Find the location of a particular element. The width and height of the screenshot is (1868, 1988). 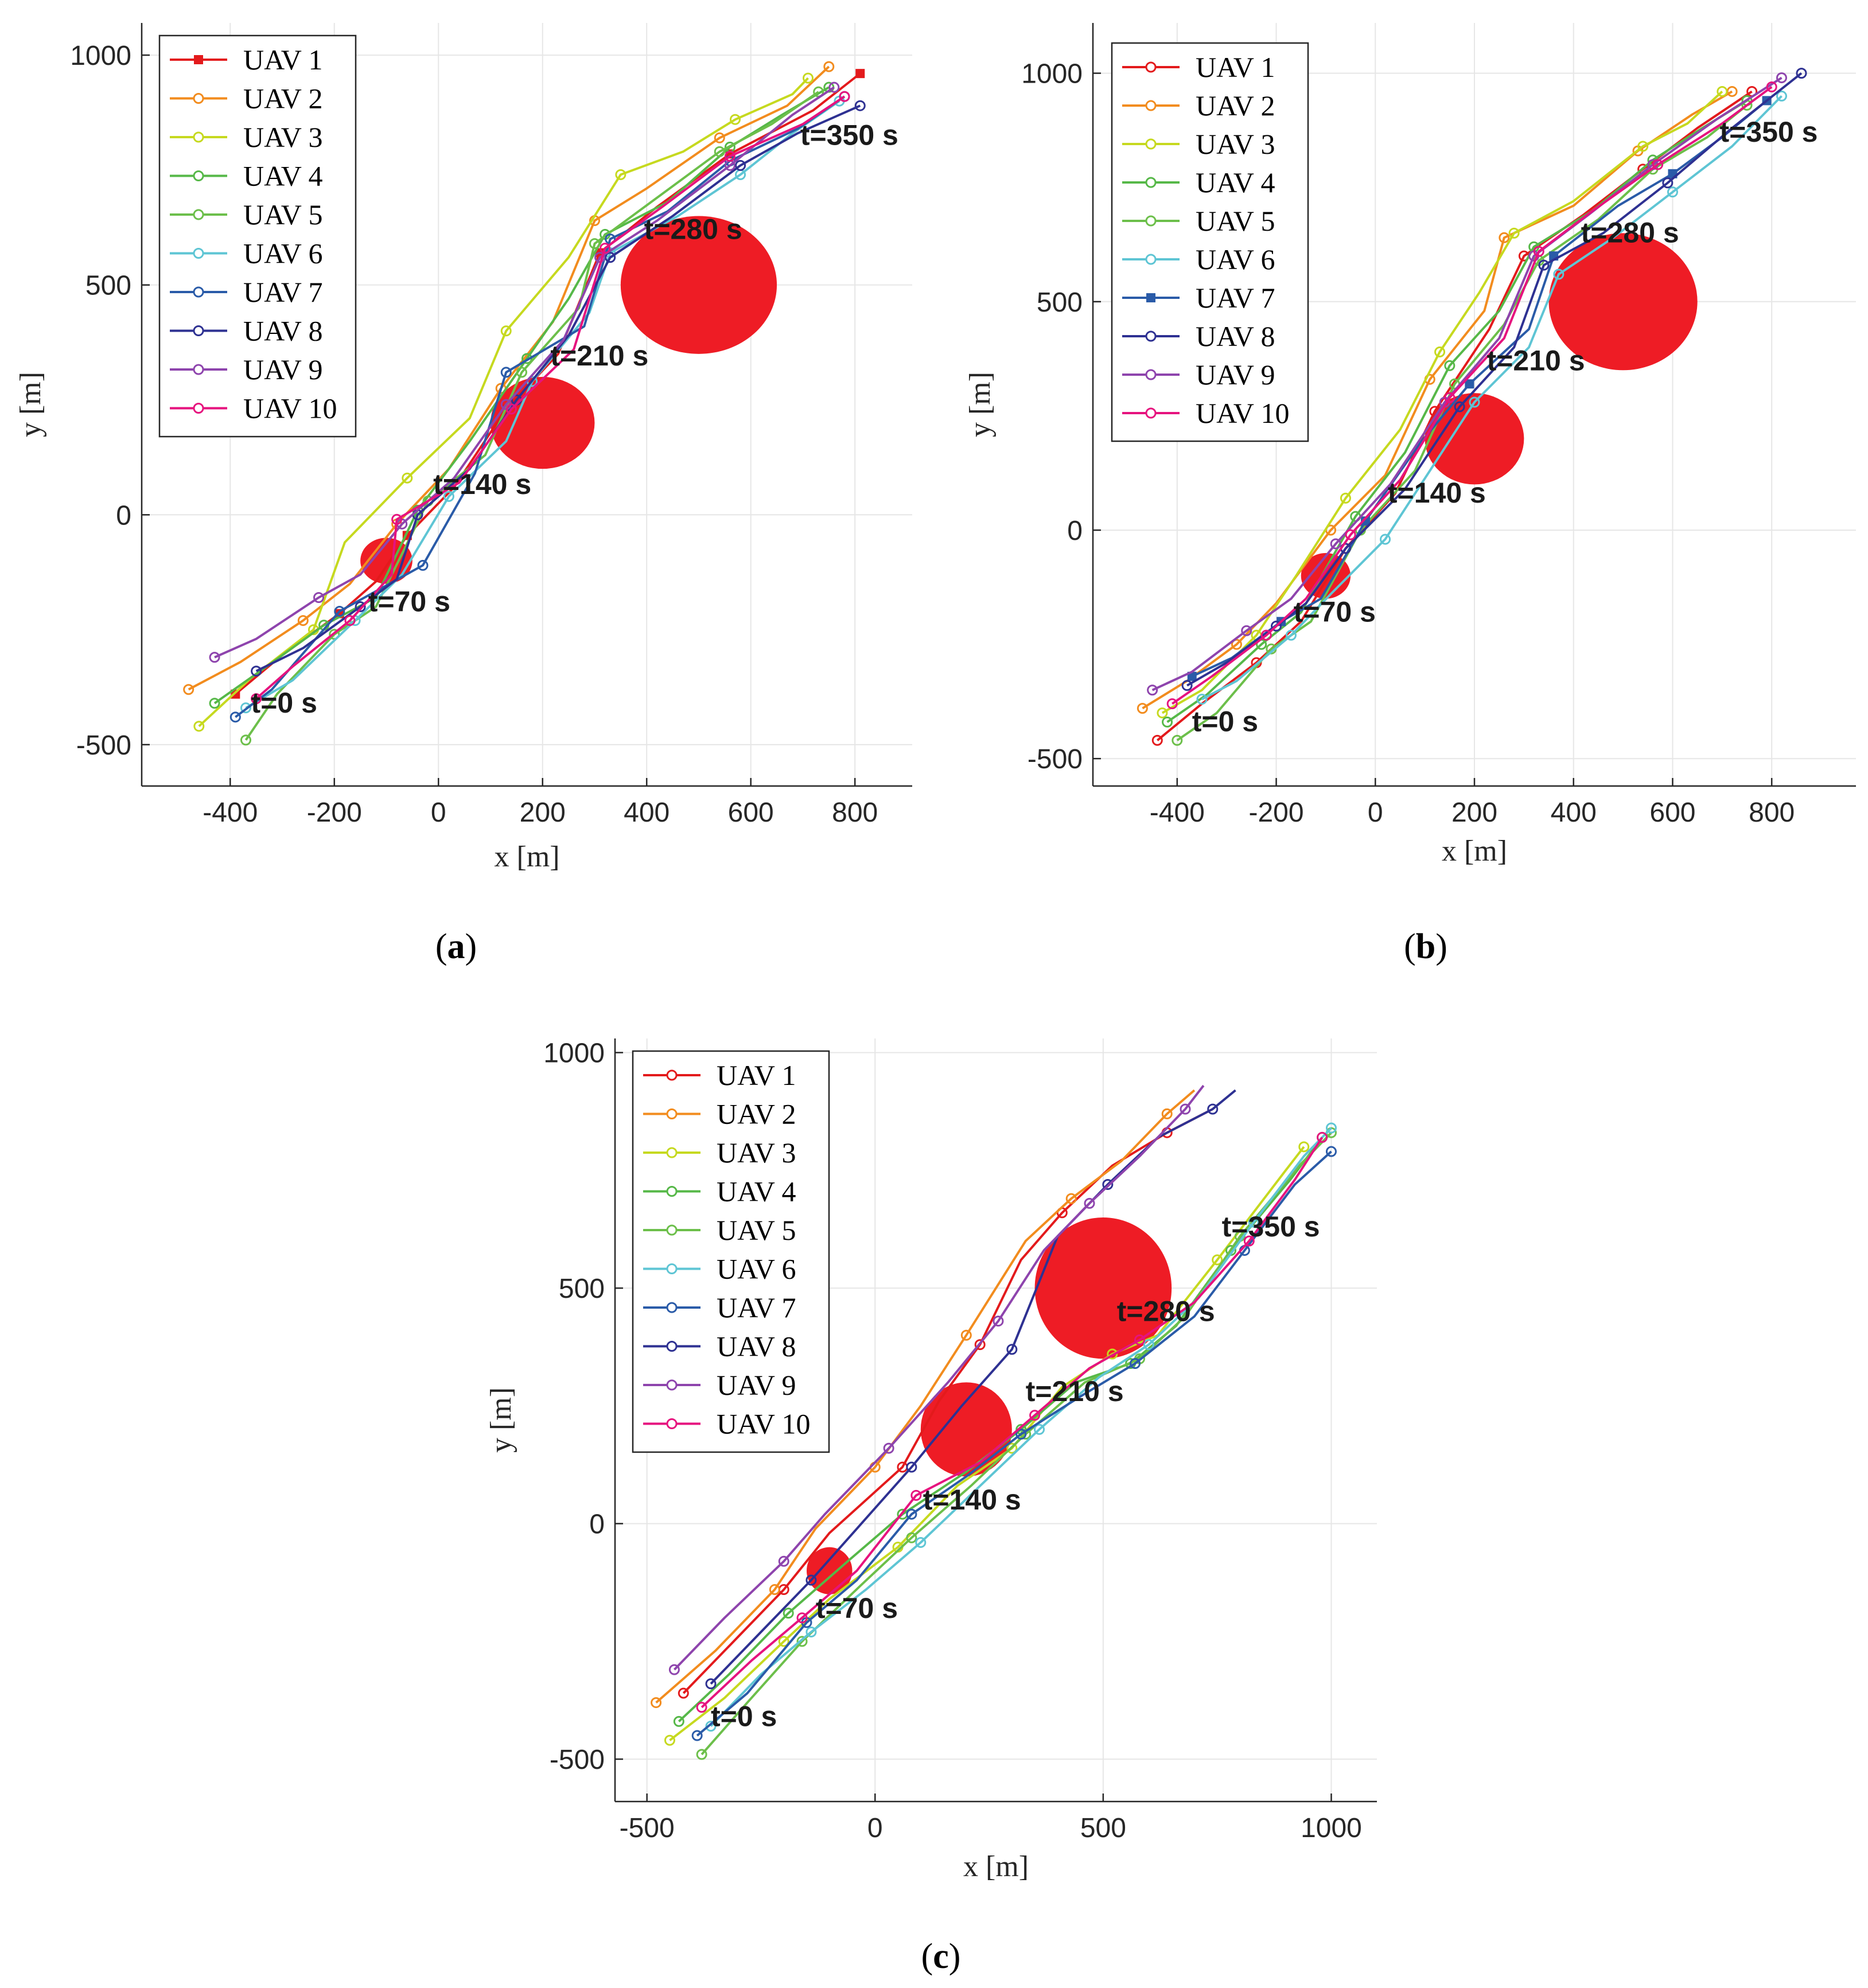

legend-label: UAV 8 is located at coordinates (1236, 336).